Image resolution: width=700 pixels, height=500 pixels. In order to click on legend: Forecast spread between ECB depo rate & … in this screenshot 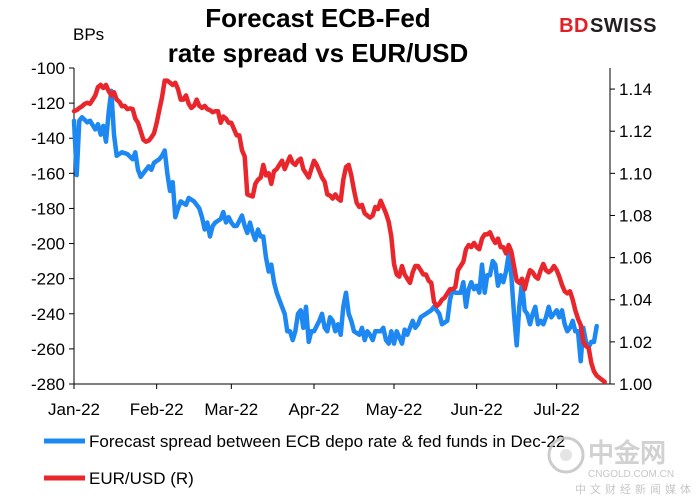, I will do `click(304, 460)`.